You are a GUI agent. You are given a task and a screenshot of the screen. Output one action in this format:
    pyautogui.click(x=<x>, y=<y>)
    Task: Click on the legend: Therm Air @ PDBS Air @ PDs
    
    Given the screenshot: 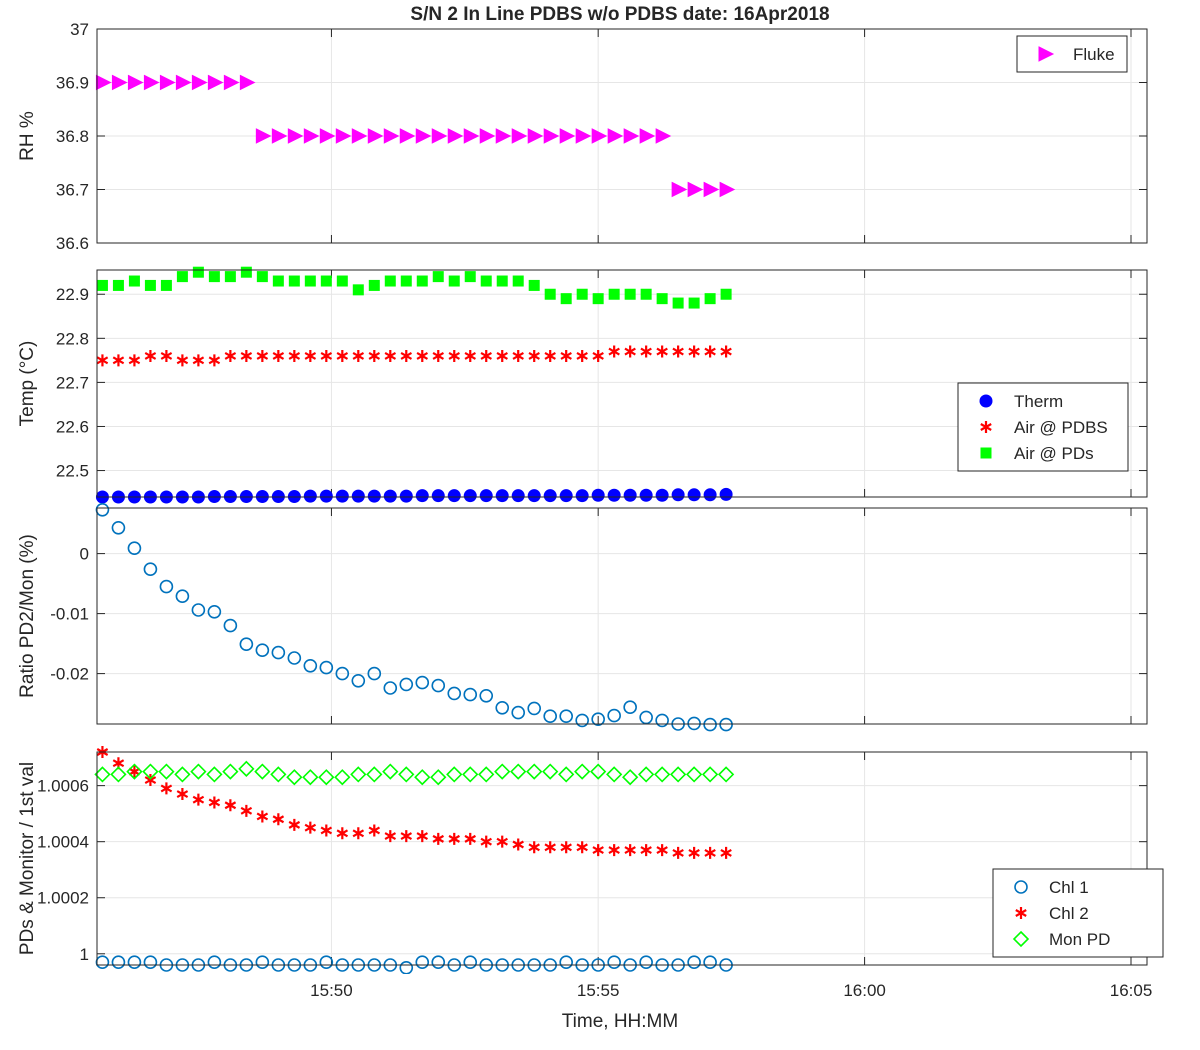 What is the action you would take?
    pyautogui.click(x=1043, y=427)
    